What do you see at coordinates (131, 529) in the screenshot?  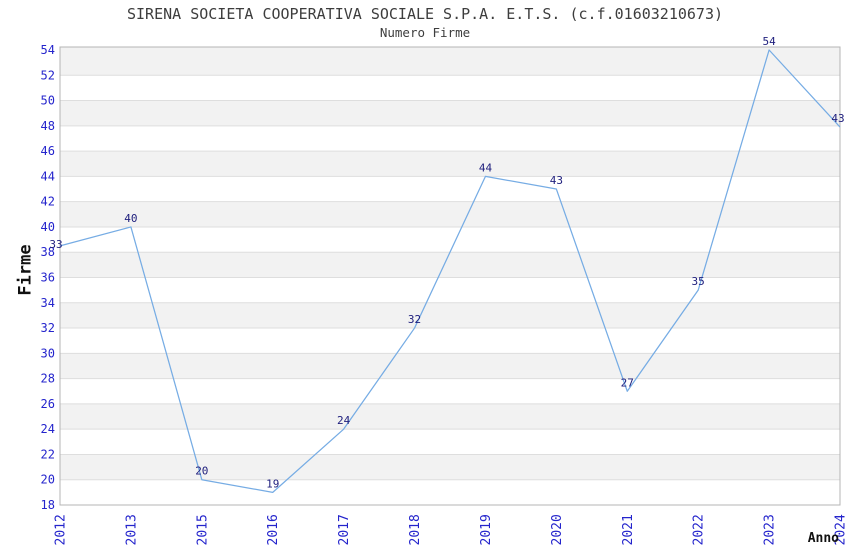 I see `x-tick-label: 2013` at bounding box center [131, 529].